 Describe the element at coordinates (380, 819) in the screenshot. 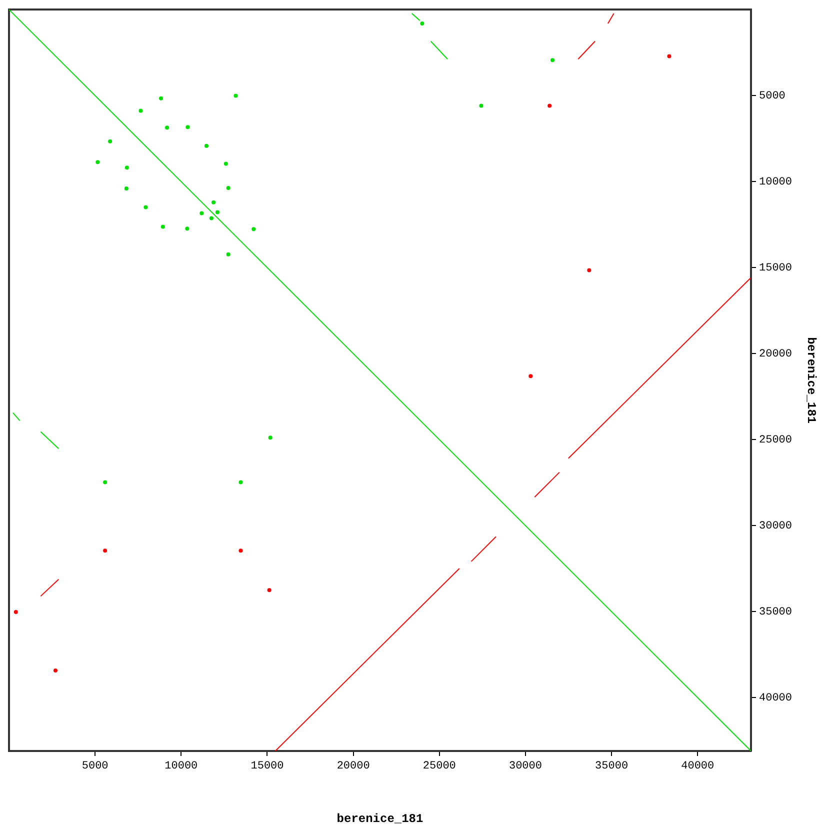

I see `x-axis-title: berenice_181` at that location.